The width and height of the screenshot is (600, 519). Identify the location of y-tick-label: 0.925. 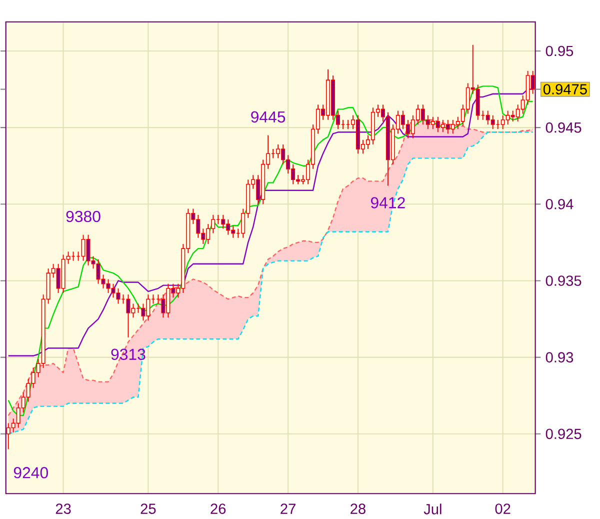
(564, 434).